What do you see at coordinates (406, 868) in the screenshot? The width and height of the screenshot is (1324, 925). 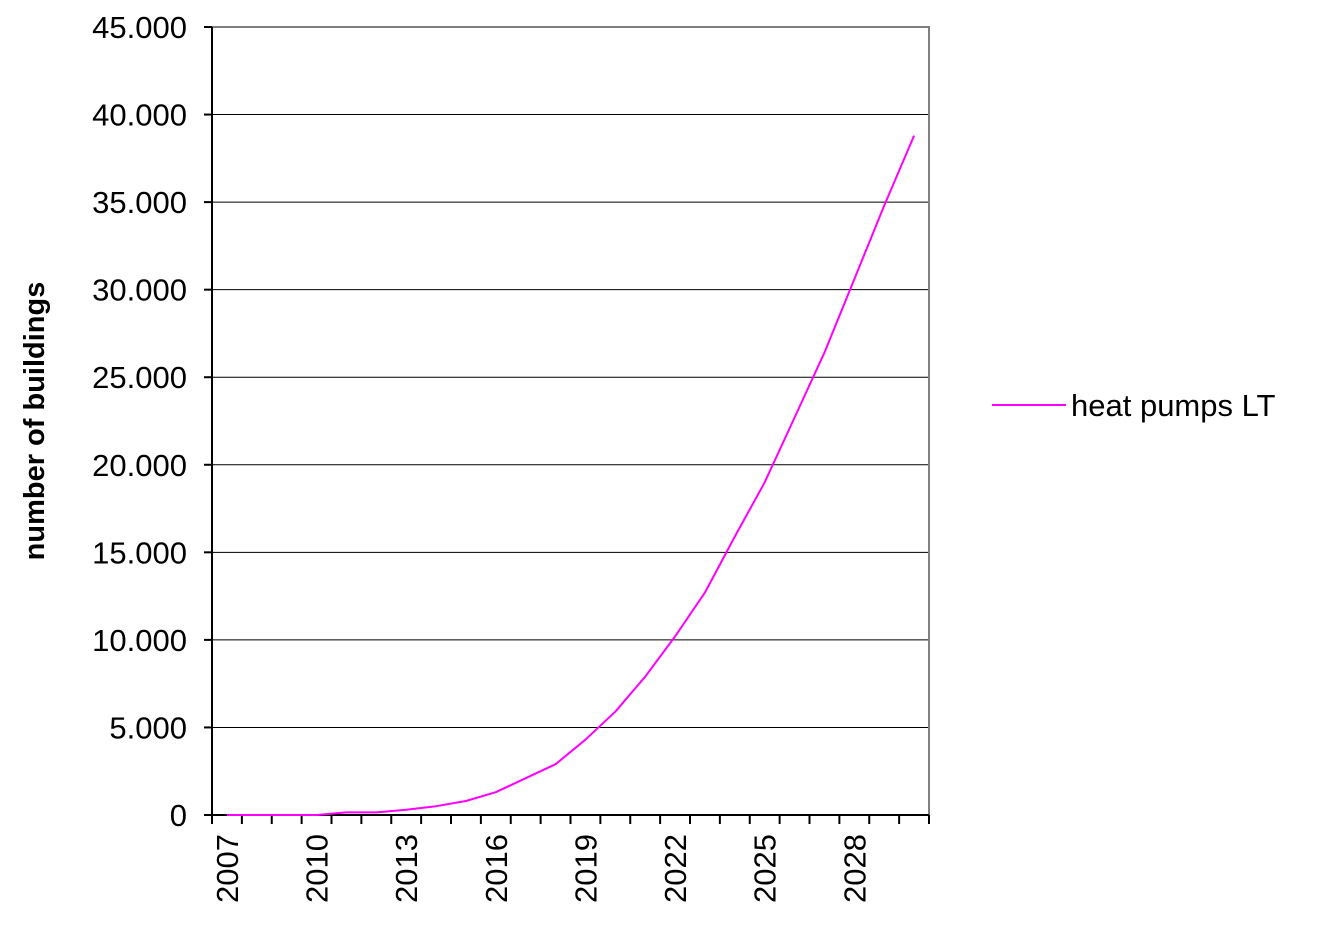 I see `x-tick-label: 2013` at bounding box center [406, 868].